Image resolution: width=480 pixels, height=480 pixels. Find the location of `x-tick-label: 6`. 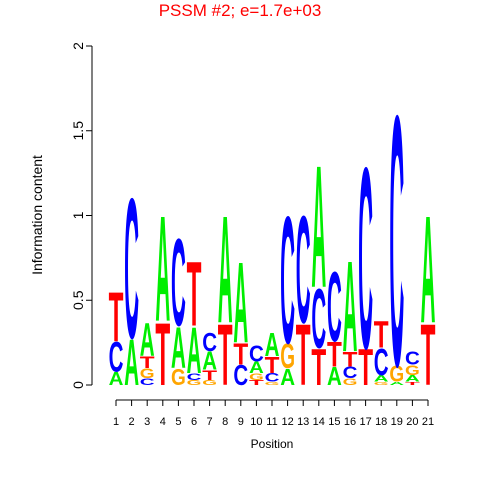

x-tick-label: 6 is located at coordinates (194, 422).